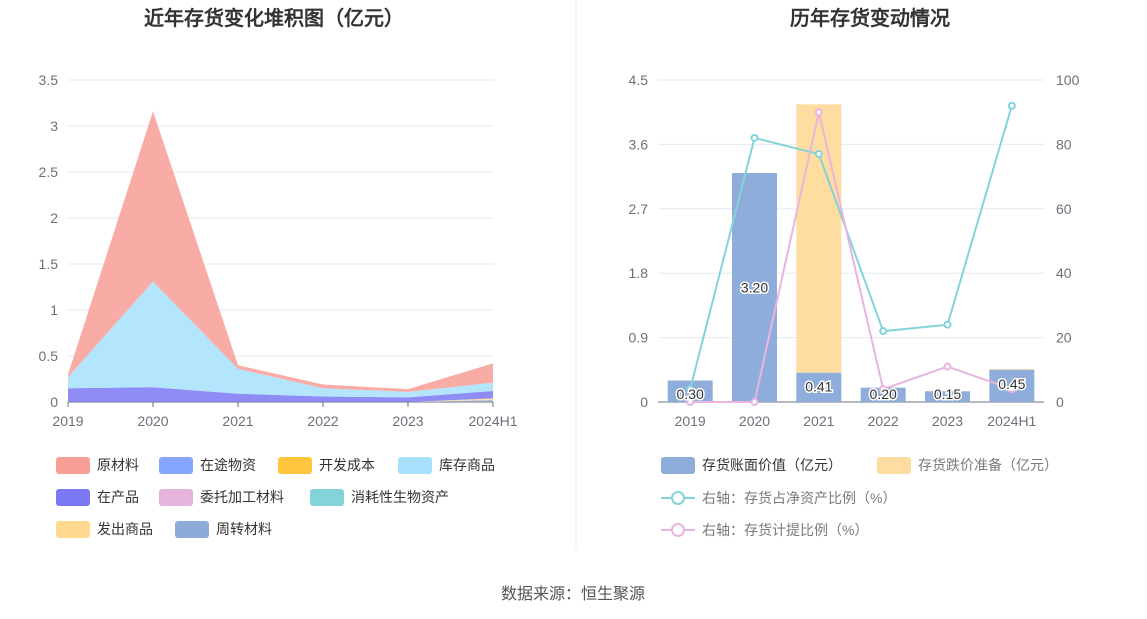  Describe the element at coordinates (118, 497) in the screenshot. I see `legend-label: 在产品` at that location.